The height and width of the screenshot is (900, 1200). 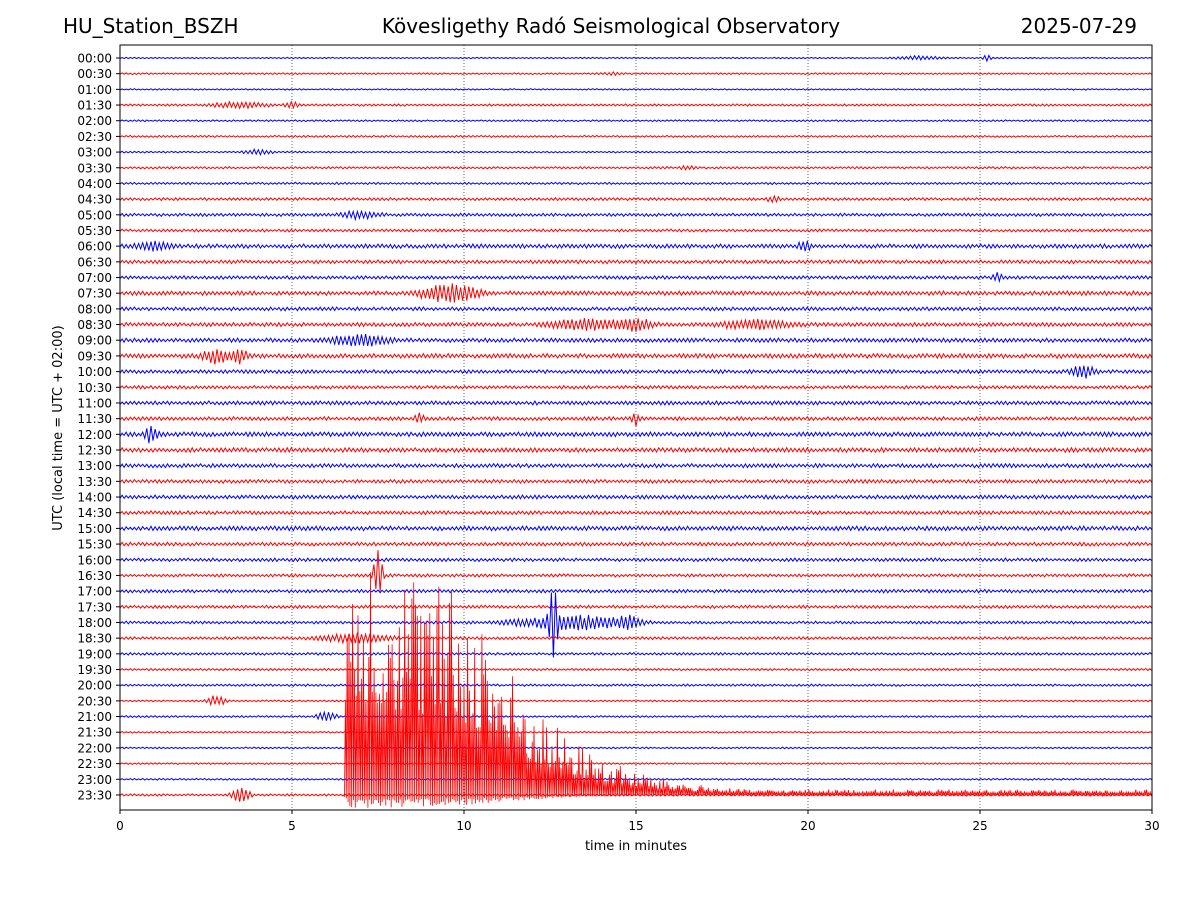 I want to click on x-tick-label: 20, so click(x=807, y=826).